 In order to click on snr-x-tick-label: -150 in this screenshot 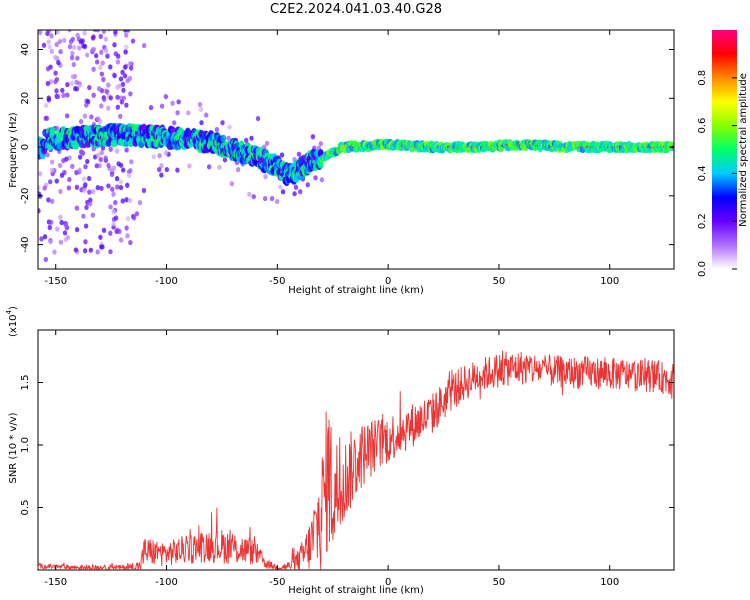, I will do `click(55, 582)`.